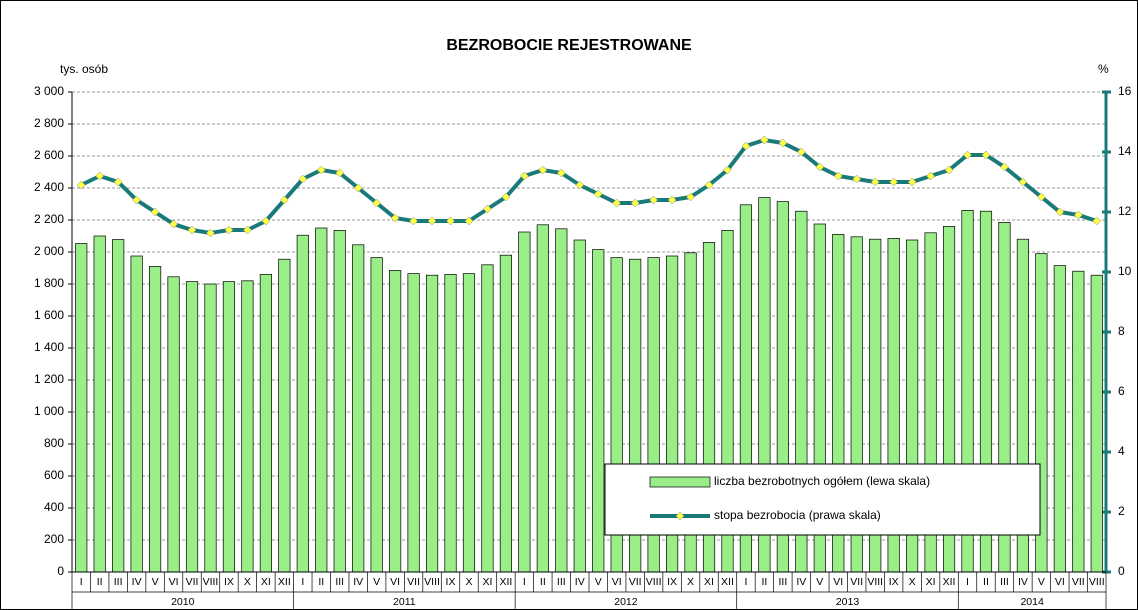  What do you see at coordinates (1121, 511) in the screenshot?
I see `y2-tick-label: 2` at bounding box center [1121, 511].